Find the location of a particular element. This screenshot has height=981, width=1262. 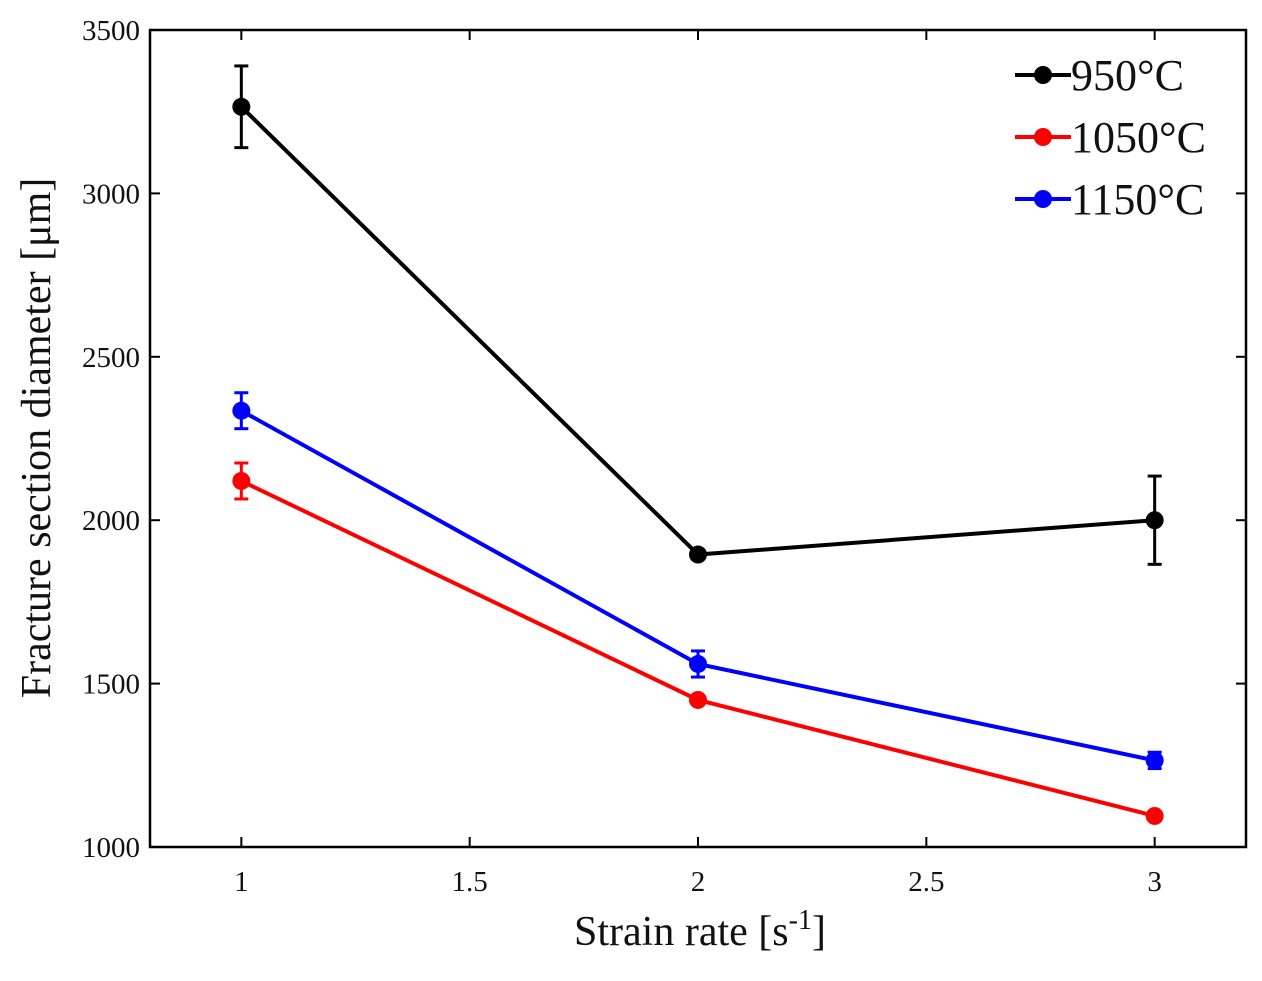

x-tick-label: 1 is located at coordinates (241, 882).